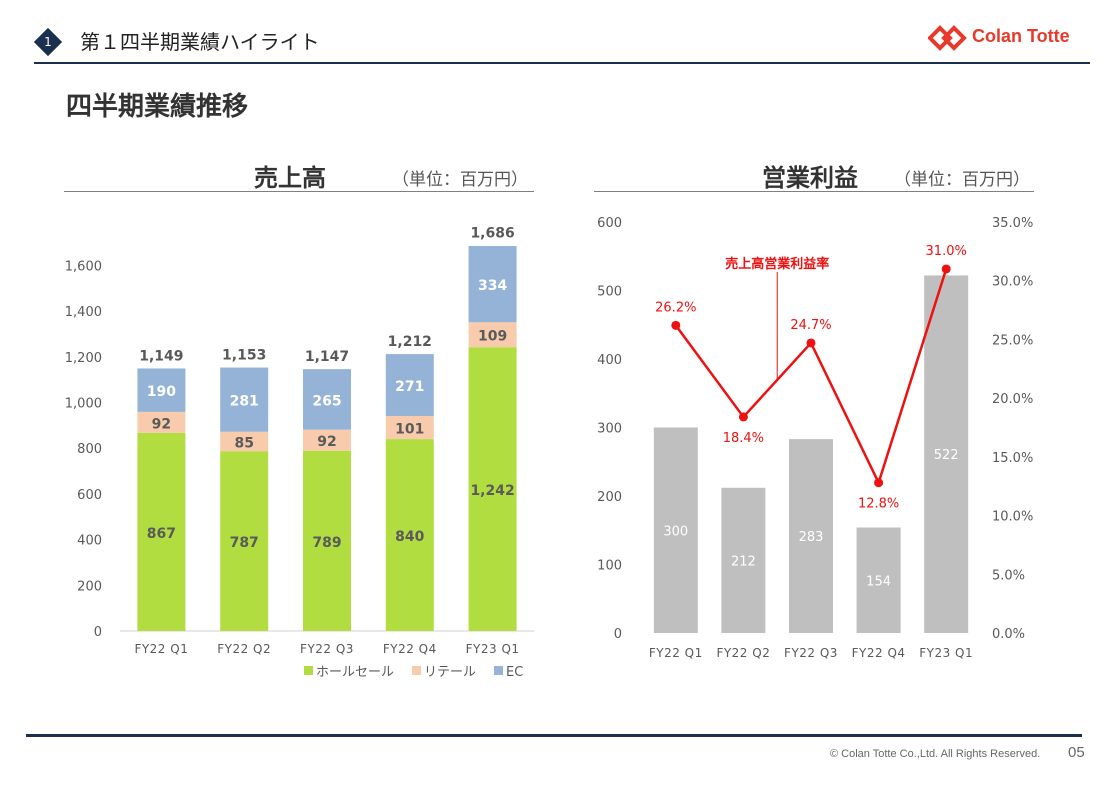 This screenshot has height=785, width=1108. I want to click on sales-bar-value-label: 85, so click(243, 443).